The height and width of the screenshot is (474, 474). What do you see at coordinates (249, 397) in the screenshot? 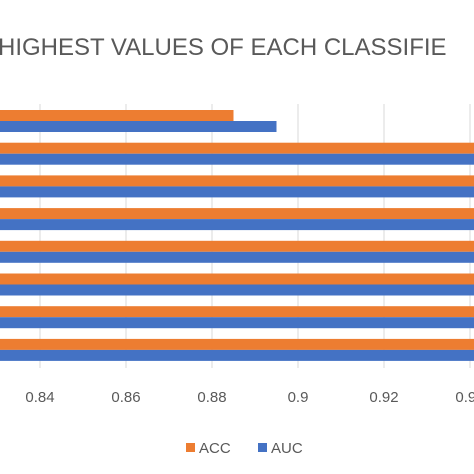
I see `x-axis-ticks: 0.84 0.86 0.88 0.9 0.92 0.94` at bounding box center [249, 397].